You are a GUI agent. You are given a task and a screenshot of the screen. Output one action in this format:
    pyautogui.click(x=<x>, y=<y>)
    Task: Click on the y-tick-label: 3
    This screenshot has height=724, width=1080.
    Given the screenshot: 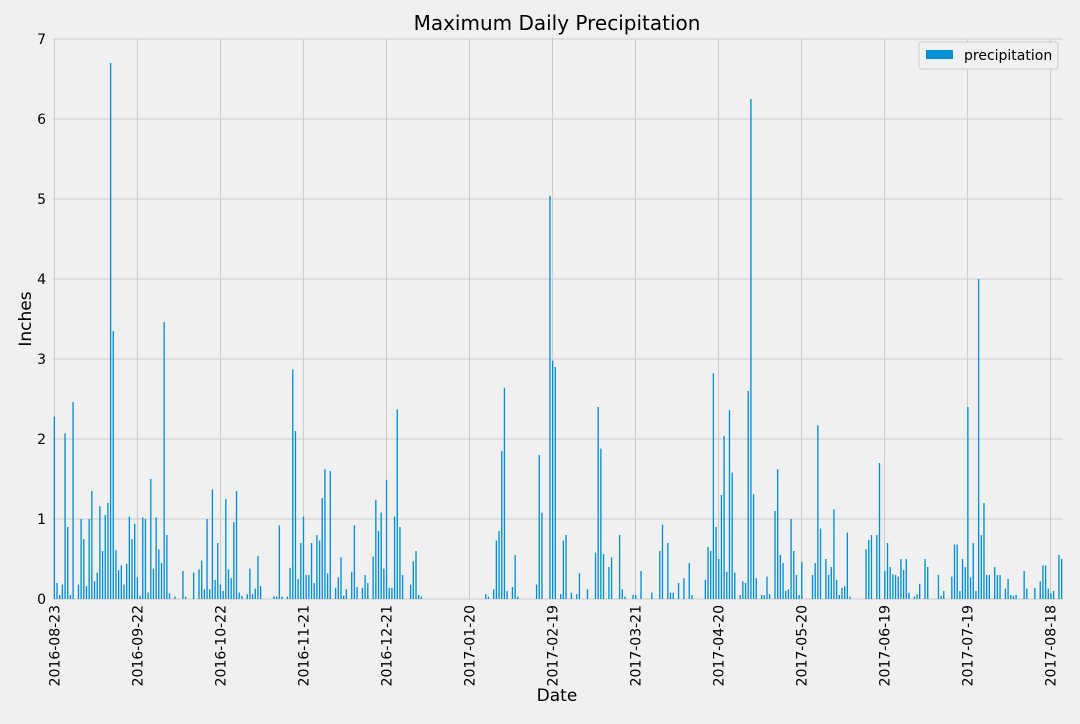 What is the action you would take?
    pyautogui.click(x=41, y=360)
    